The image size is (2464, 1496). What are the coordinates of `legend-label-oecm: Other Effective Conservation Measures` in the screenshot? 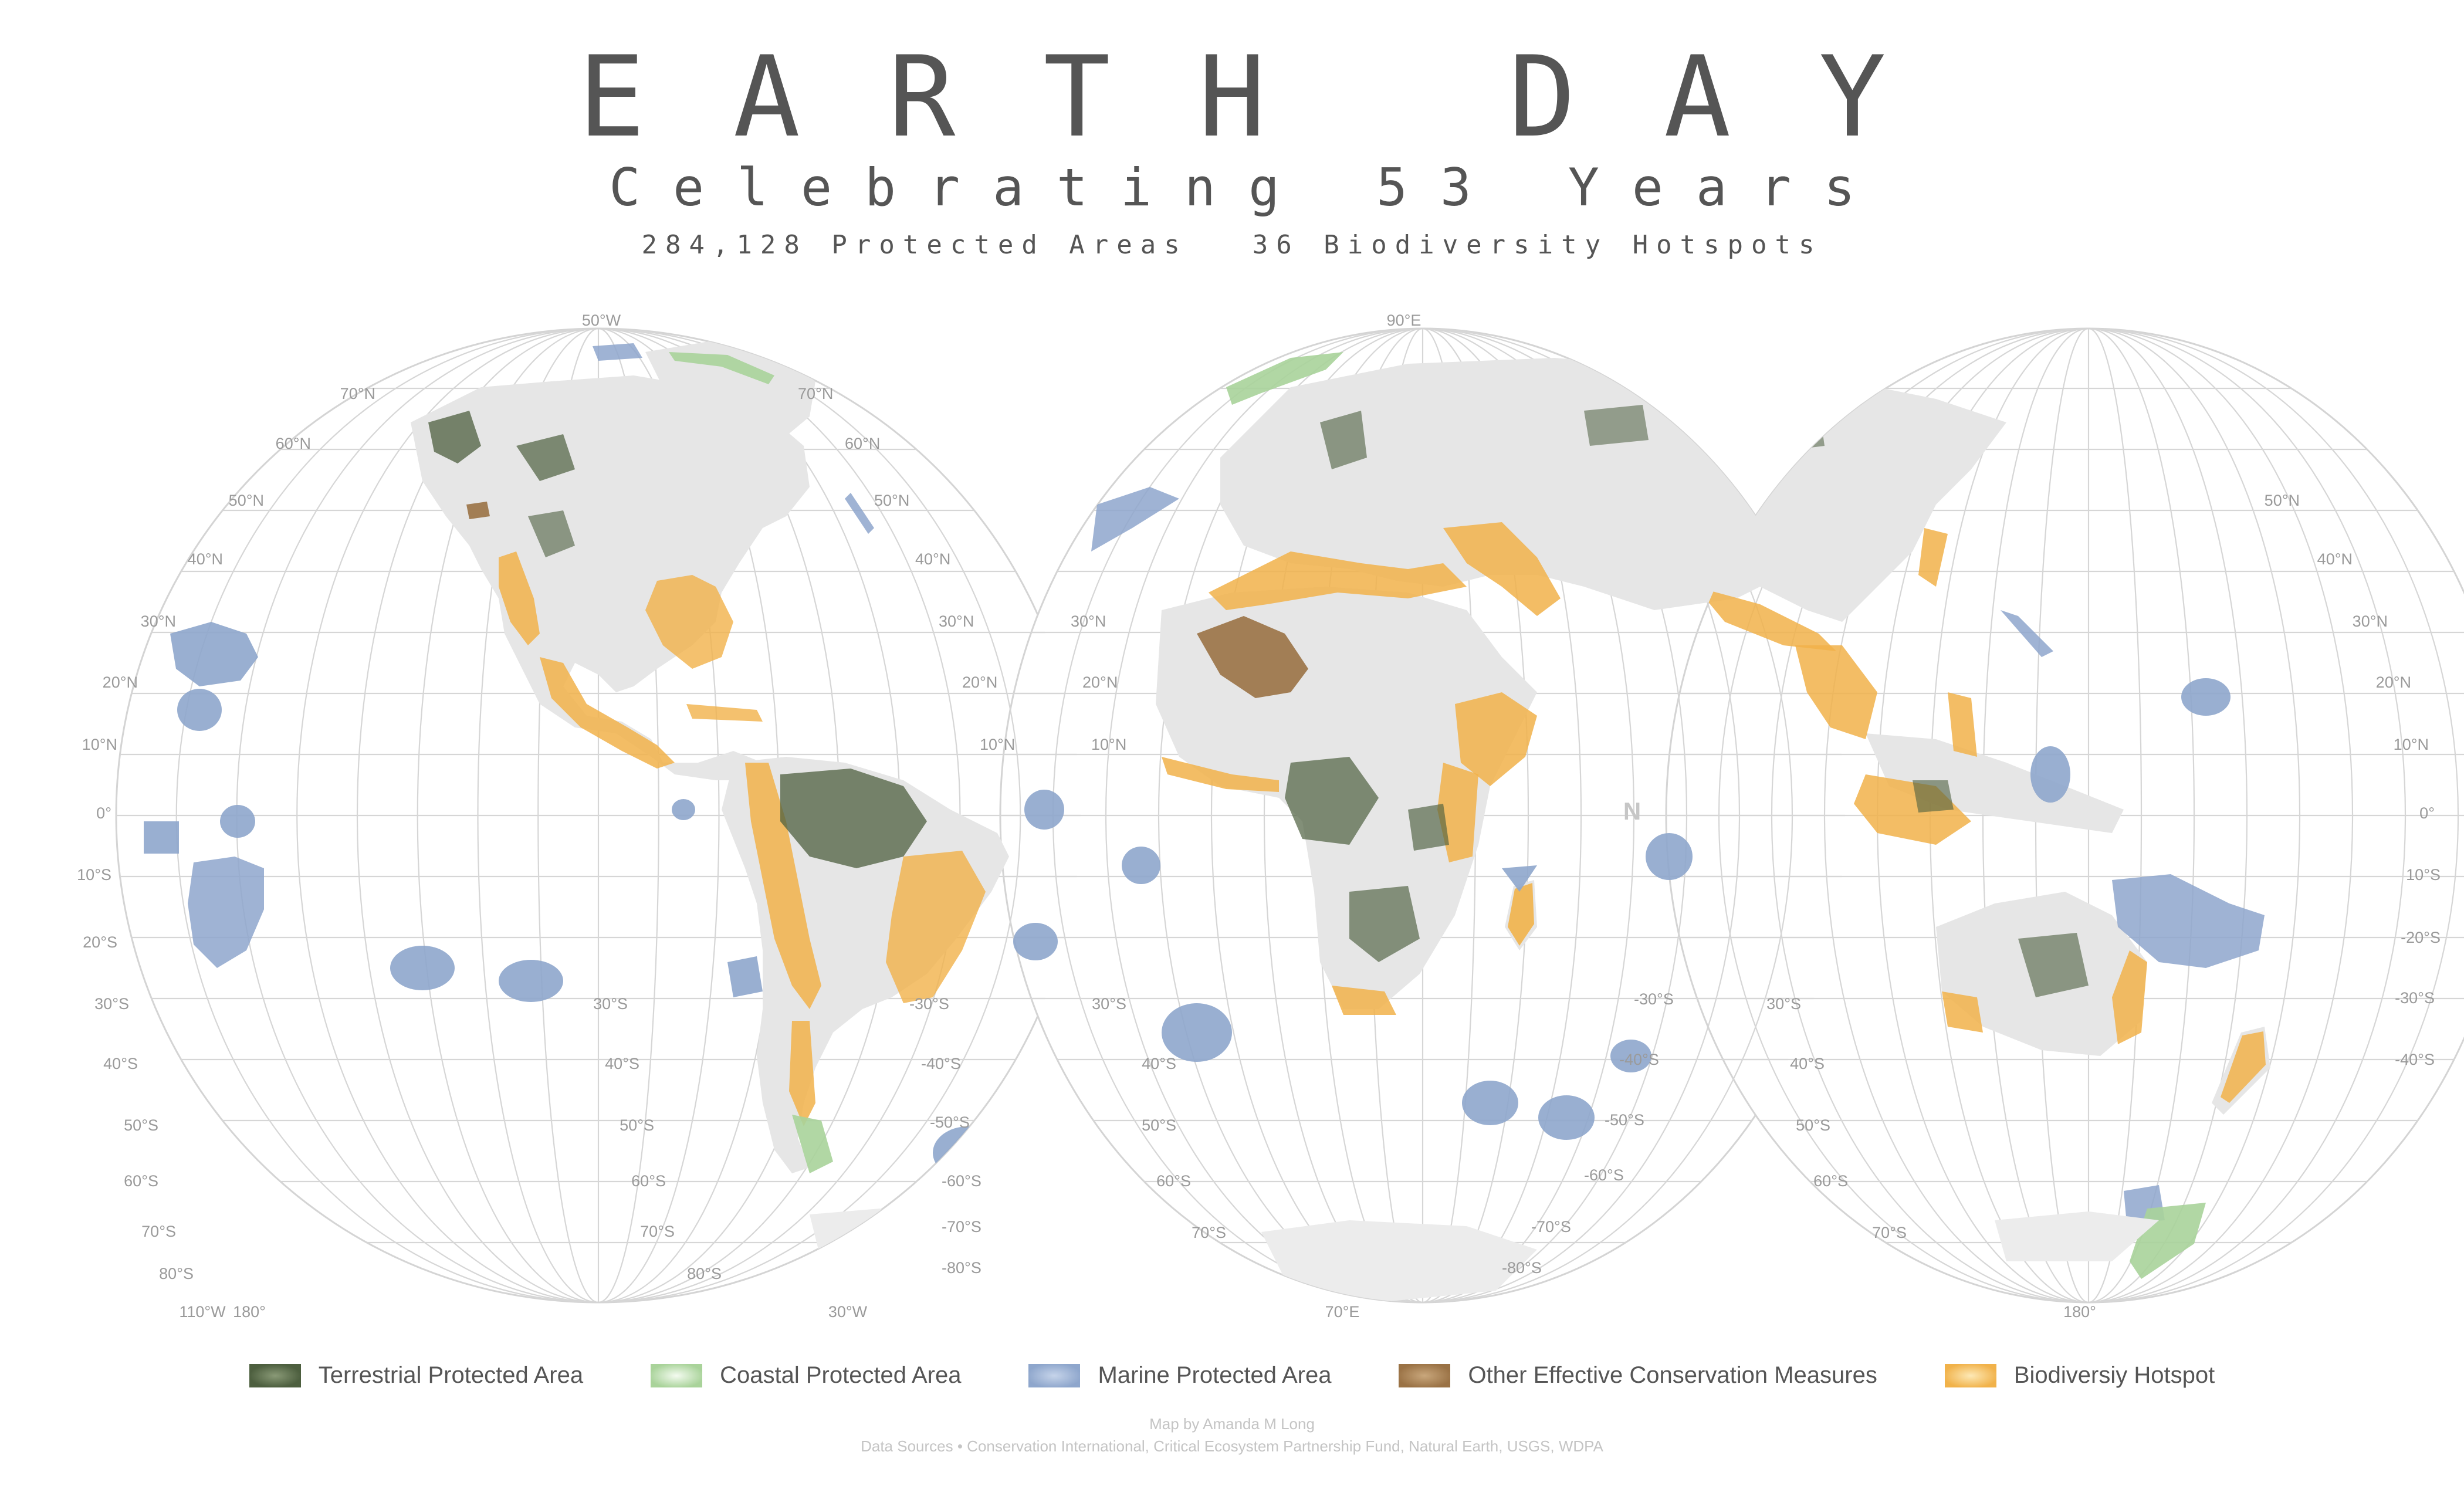 It's located at (1673, 1375).